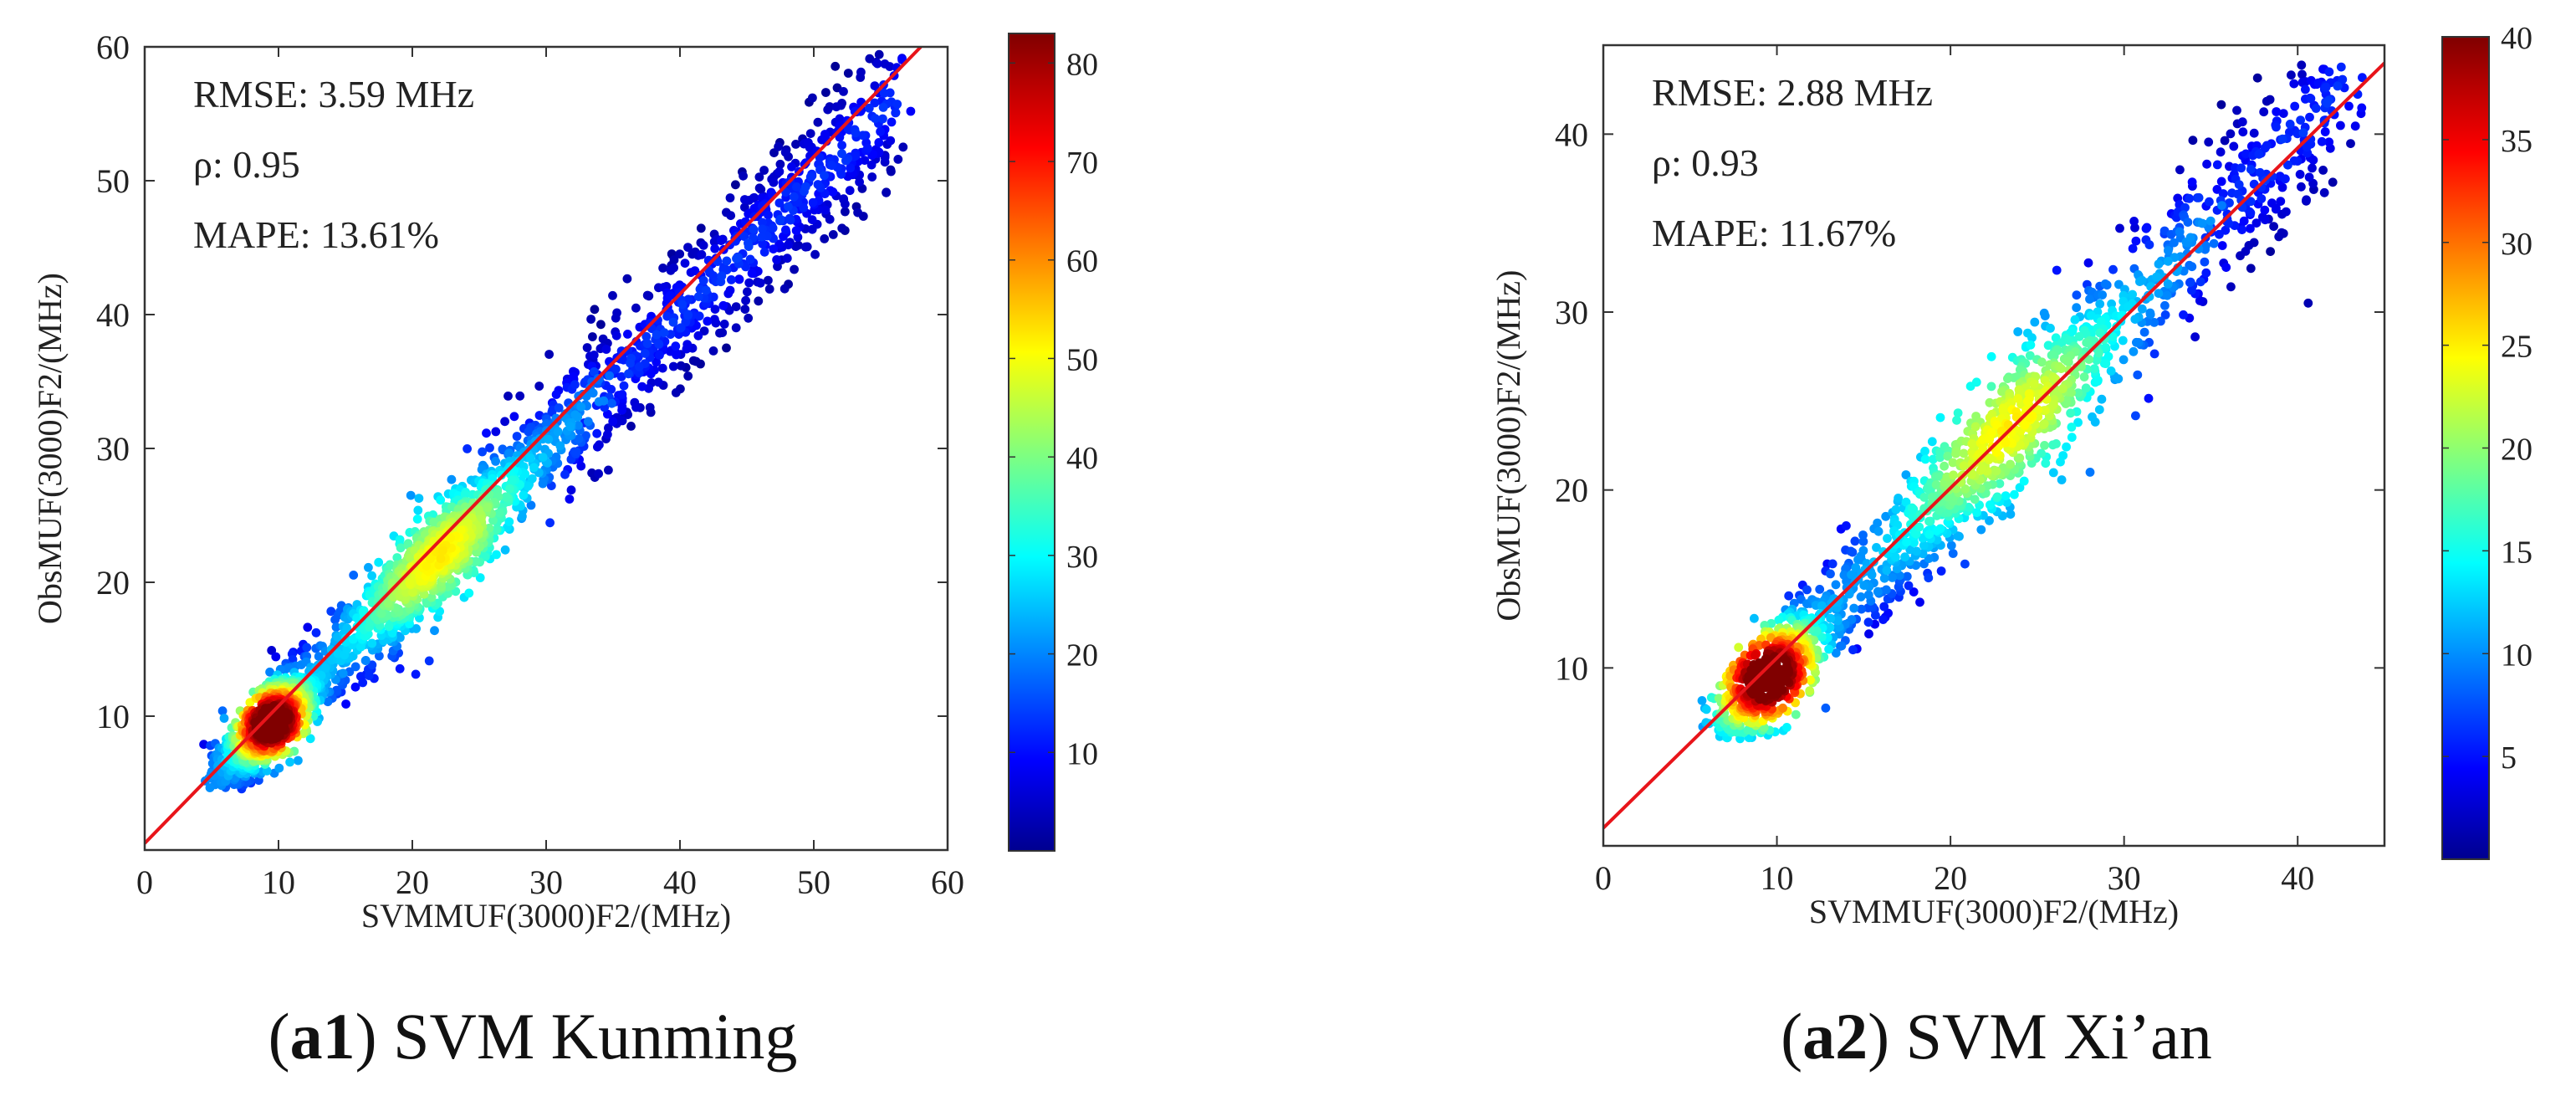 The height and width of the screenshot is (1096, 2576). I want to click on chart-a1-ytick-label: 50, so click(113, 181).